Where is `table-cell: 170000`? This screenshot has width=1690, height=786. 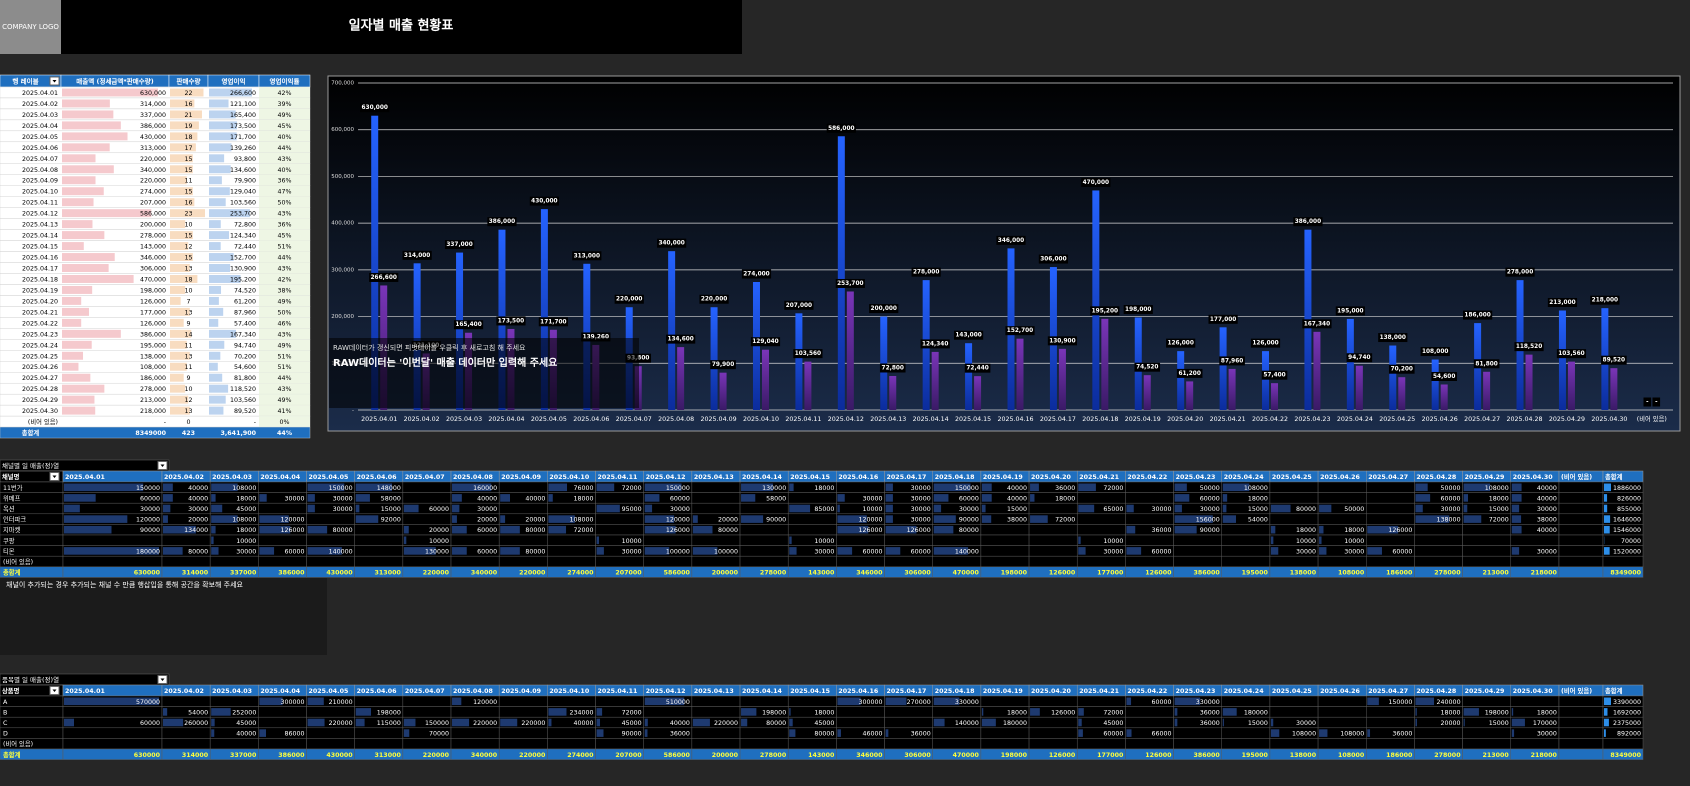
table-cell: 170000 is located at coordinates (1545, 723).